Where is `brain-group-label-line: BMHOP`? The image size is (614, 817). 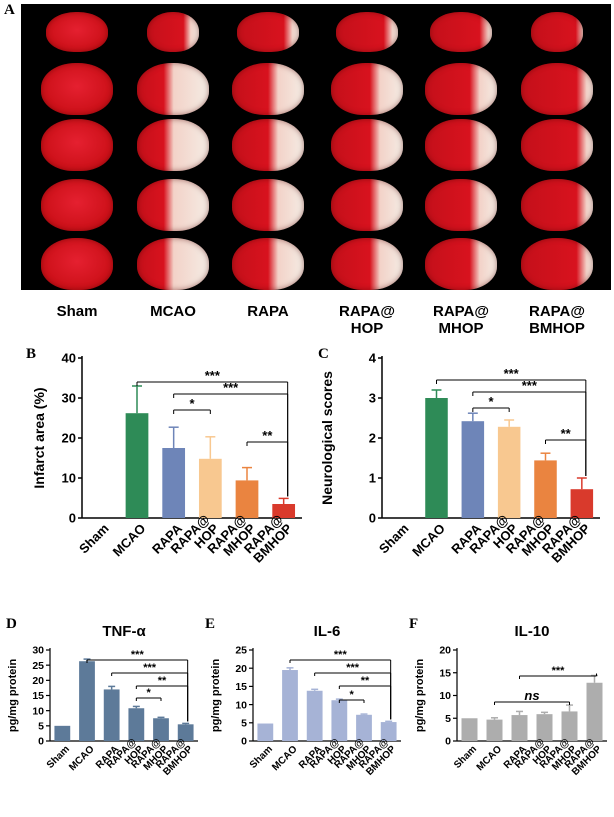
brain-group-label-line: BMHOP is located at coordinates (557, 328).